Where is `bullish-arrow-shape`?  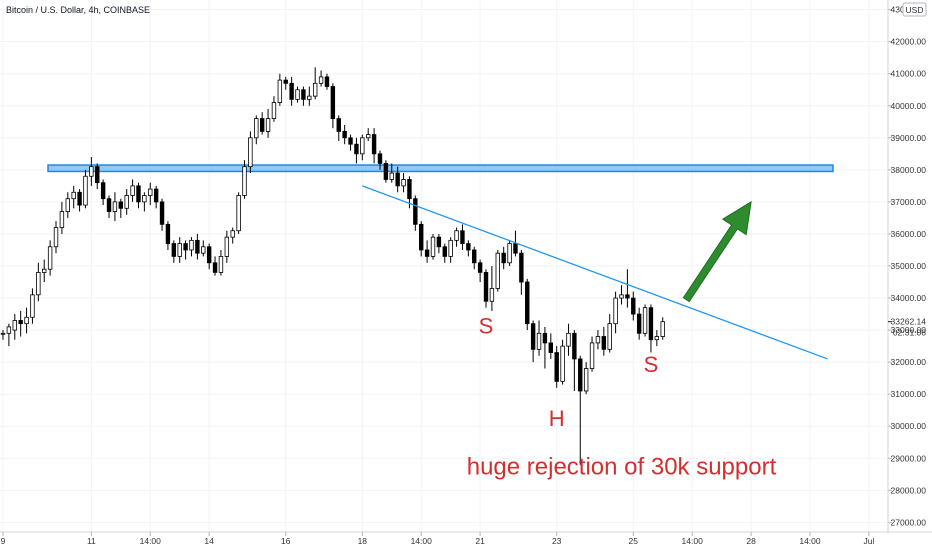
bullish-arrow-shape is located at coordinates (717, 251).